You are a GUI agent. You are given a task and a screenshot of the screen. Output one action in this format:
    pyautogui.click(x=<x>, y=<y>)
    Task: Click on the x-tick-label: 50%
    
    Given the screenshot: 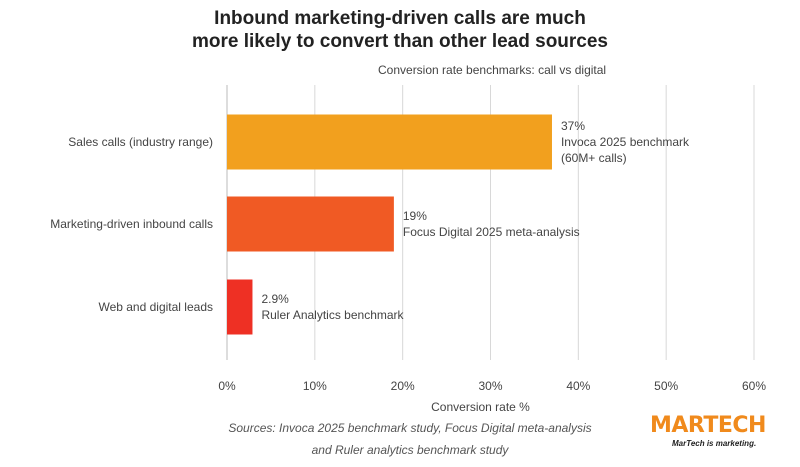 What is the action you would take?
    pyautogui.click(x=666, y=386)
    